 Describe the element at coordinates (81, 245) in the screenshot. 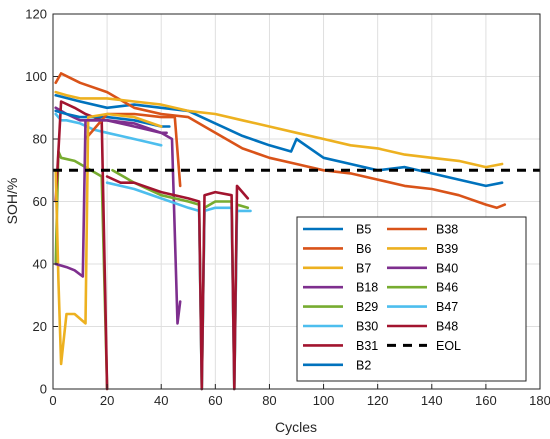

I see `series-line-b31` at that location.